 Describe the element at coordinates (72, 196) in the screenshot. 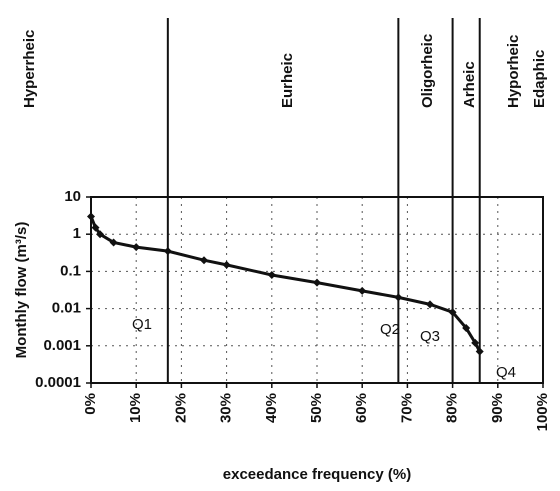

I see `y-tick-label: 10` at that location.